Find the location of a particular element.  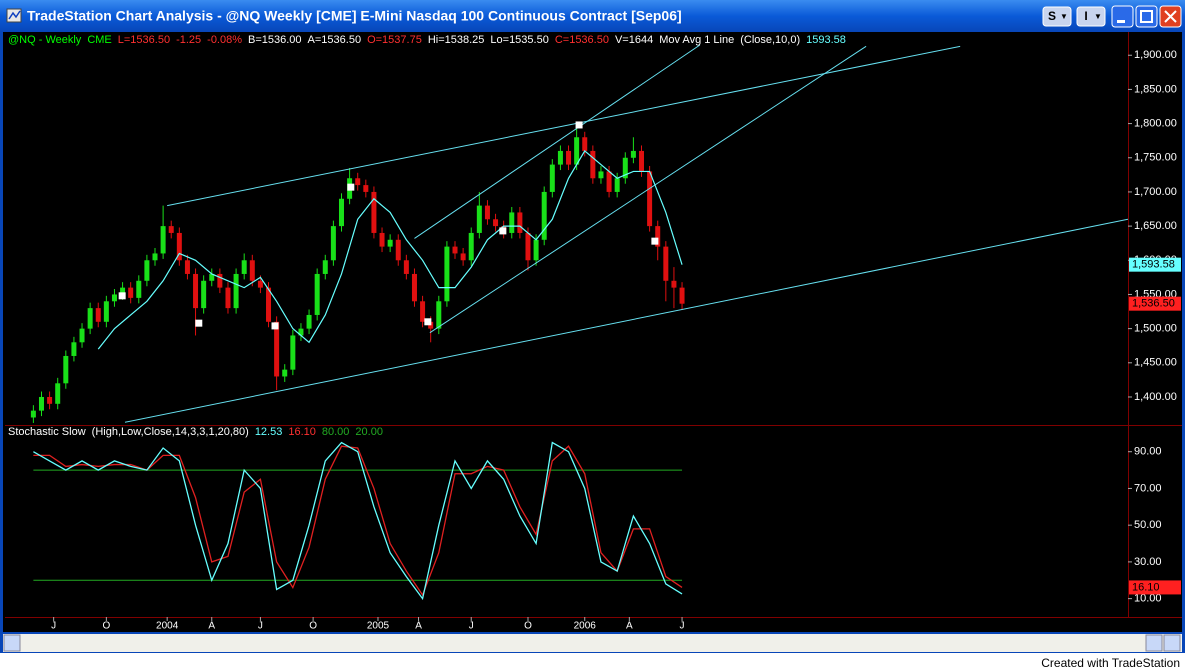

x-tick-label: 2005 is located at coordinates (378, 626).